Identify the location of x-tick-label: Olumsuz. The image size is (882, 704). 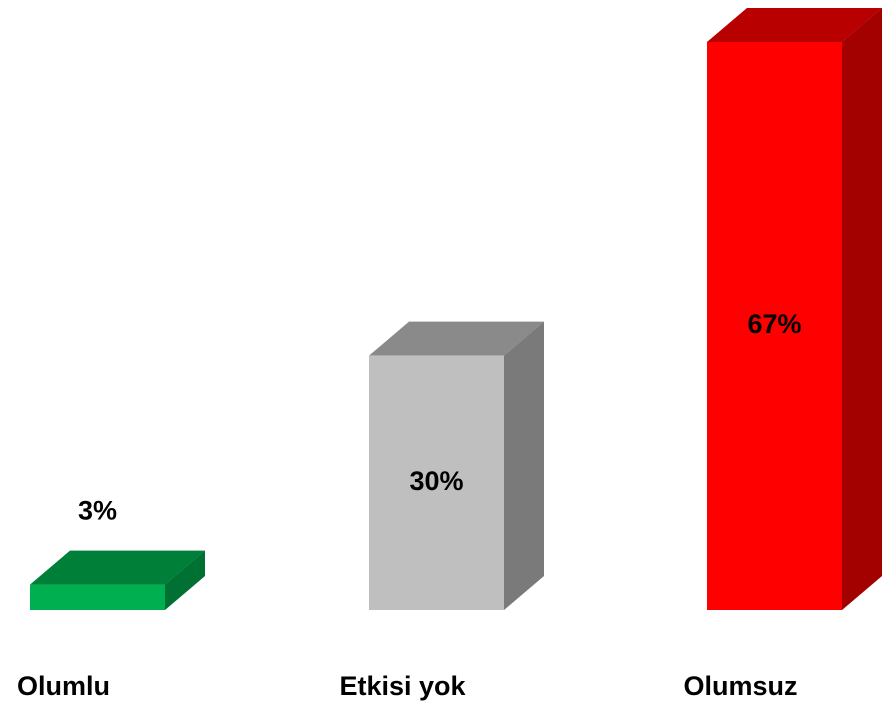
(740, 686).